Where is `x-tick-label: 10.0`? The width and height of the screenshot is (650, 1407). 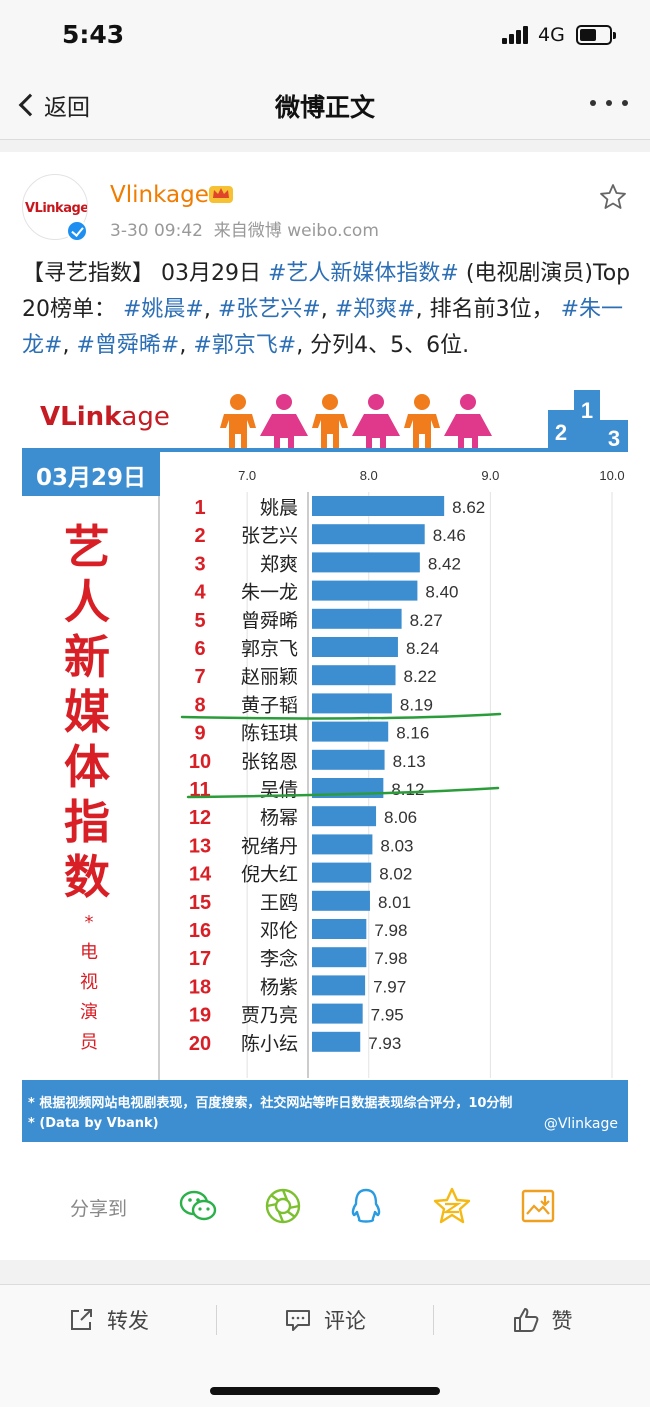 x-tick-label: 10.0 is located at coordinates (611, 475).